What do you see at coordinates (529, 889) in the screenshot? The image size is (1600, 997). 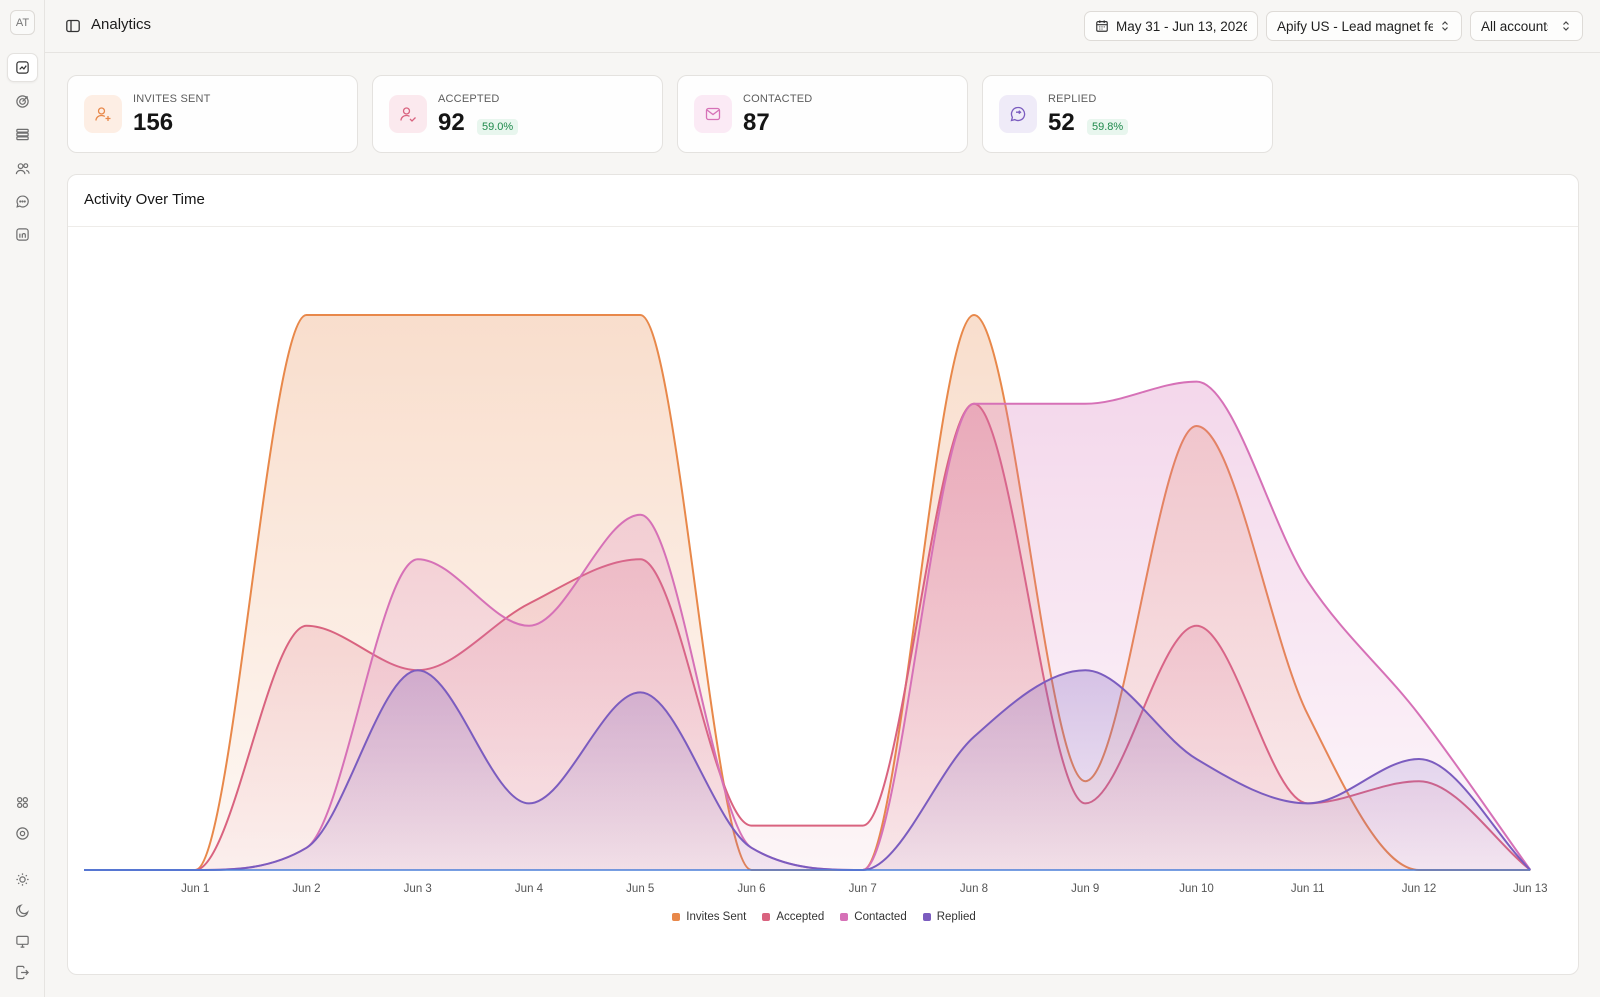 I see `x-tick-label: Jun 4` at bounding box center [529, 889].